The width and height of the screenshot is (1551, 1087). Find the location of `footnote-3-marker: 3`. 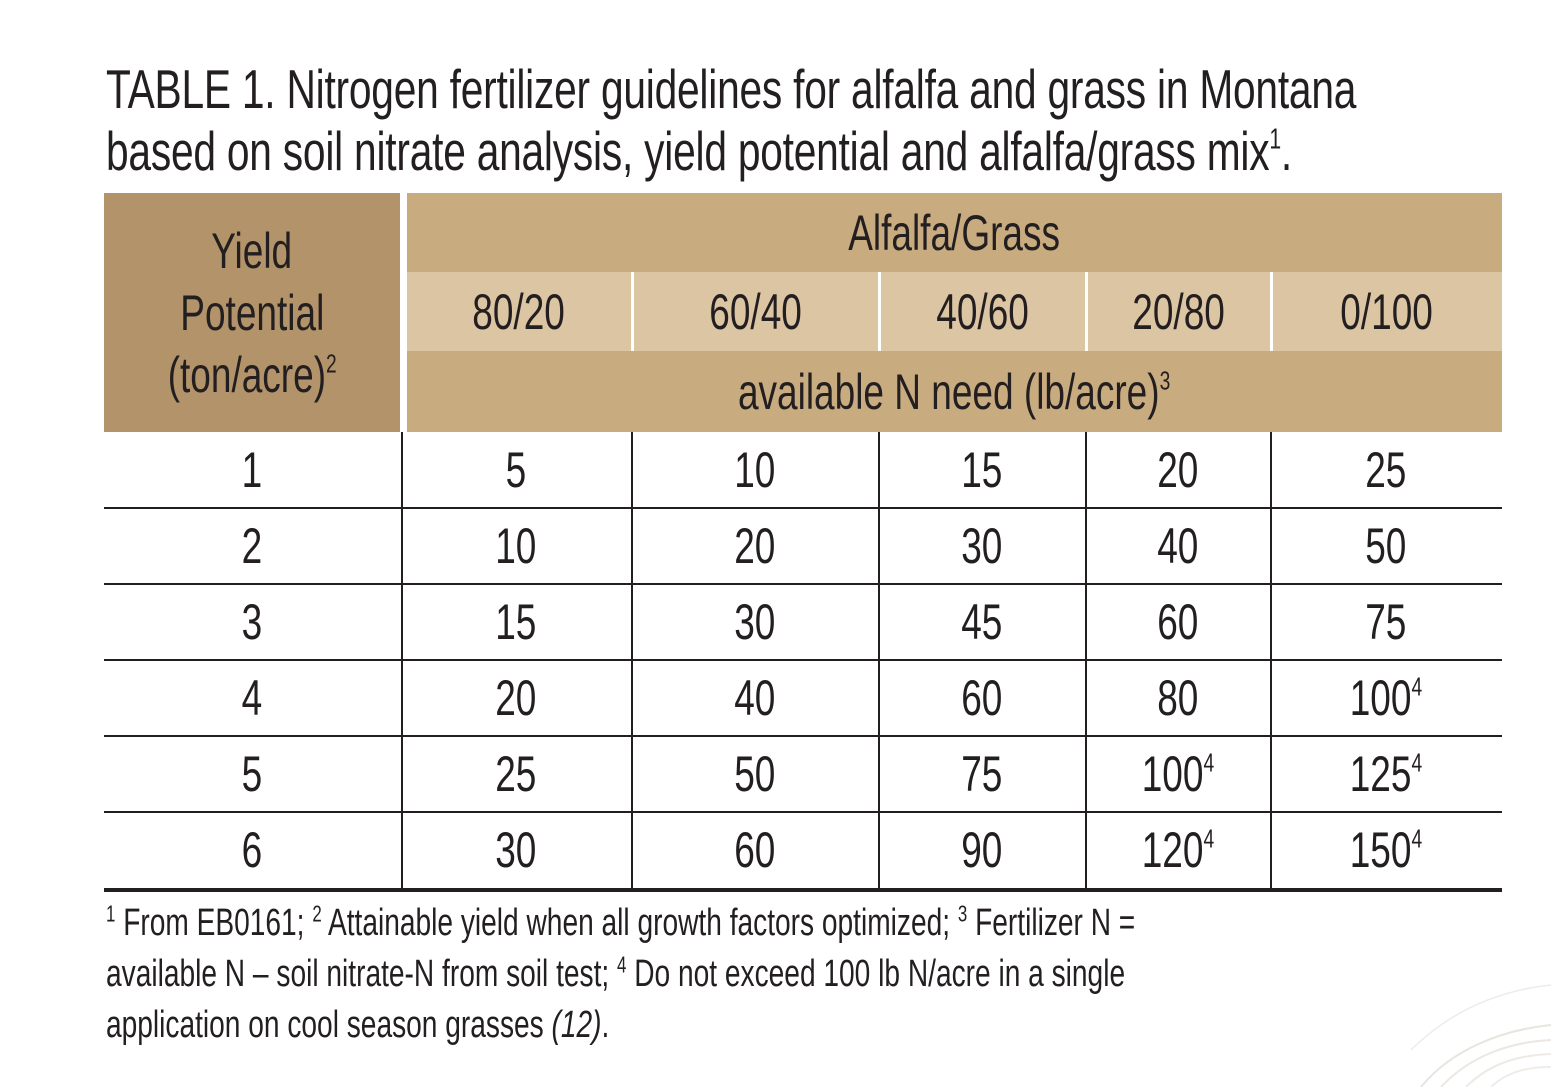

footnote-3-marker: 3 is located at coordinates (962, 913).